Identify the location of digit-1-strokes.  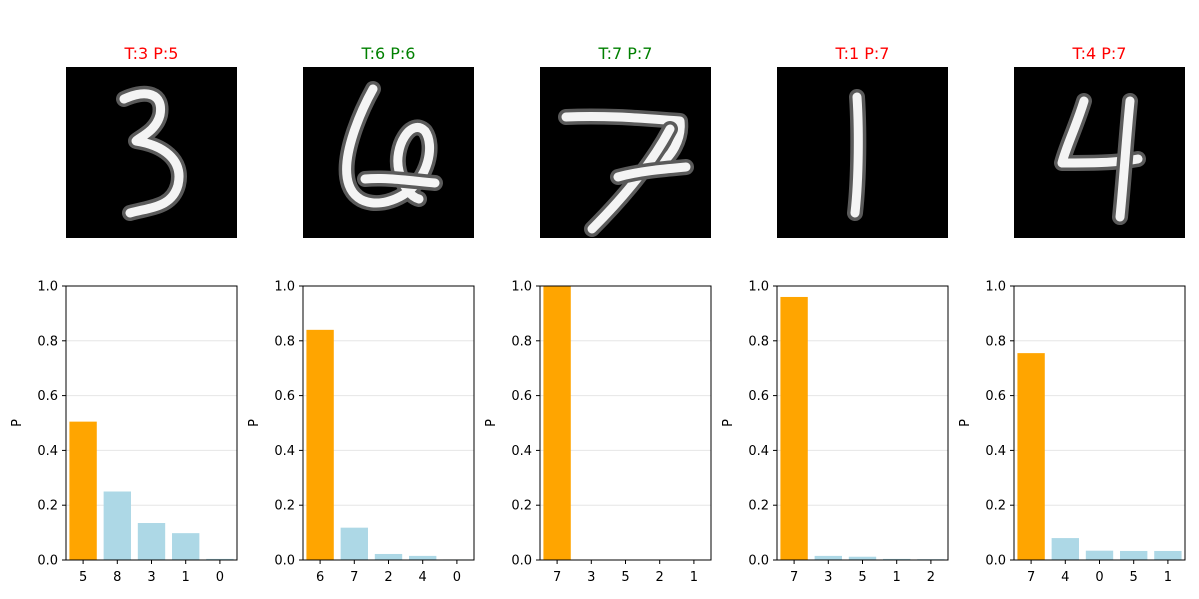
(857, 155).